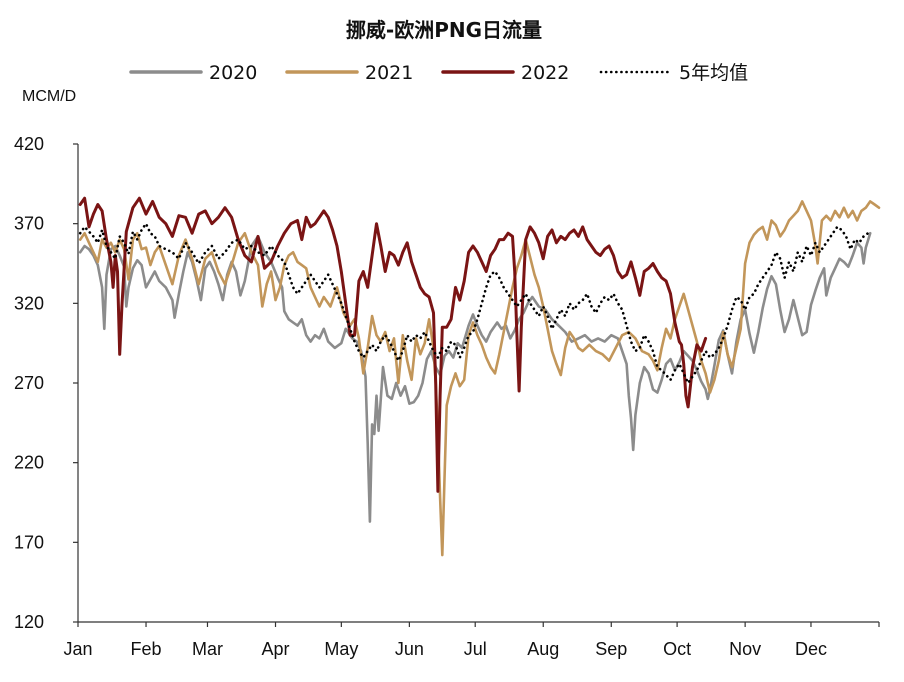 This screenshot has height=682, width=904. I want to click on legend: 2020 2021 2022 5年均值, so click(438, 73).